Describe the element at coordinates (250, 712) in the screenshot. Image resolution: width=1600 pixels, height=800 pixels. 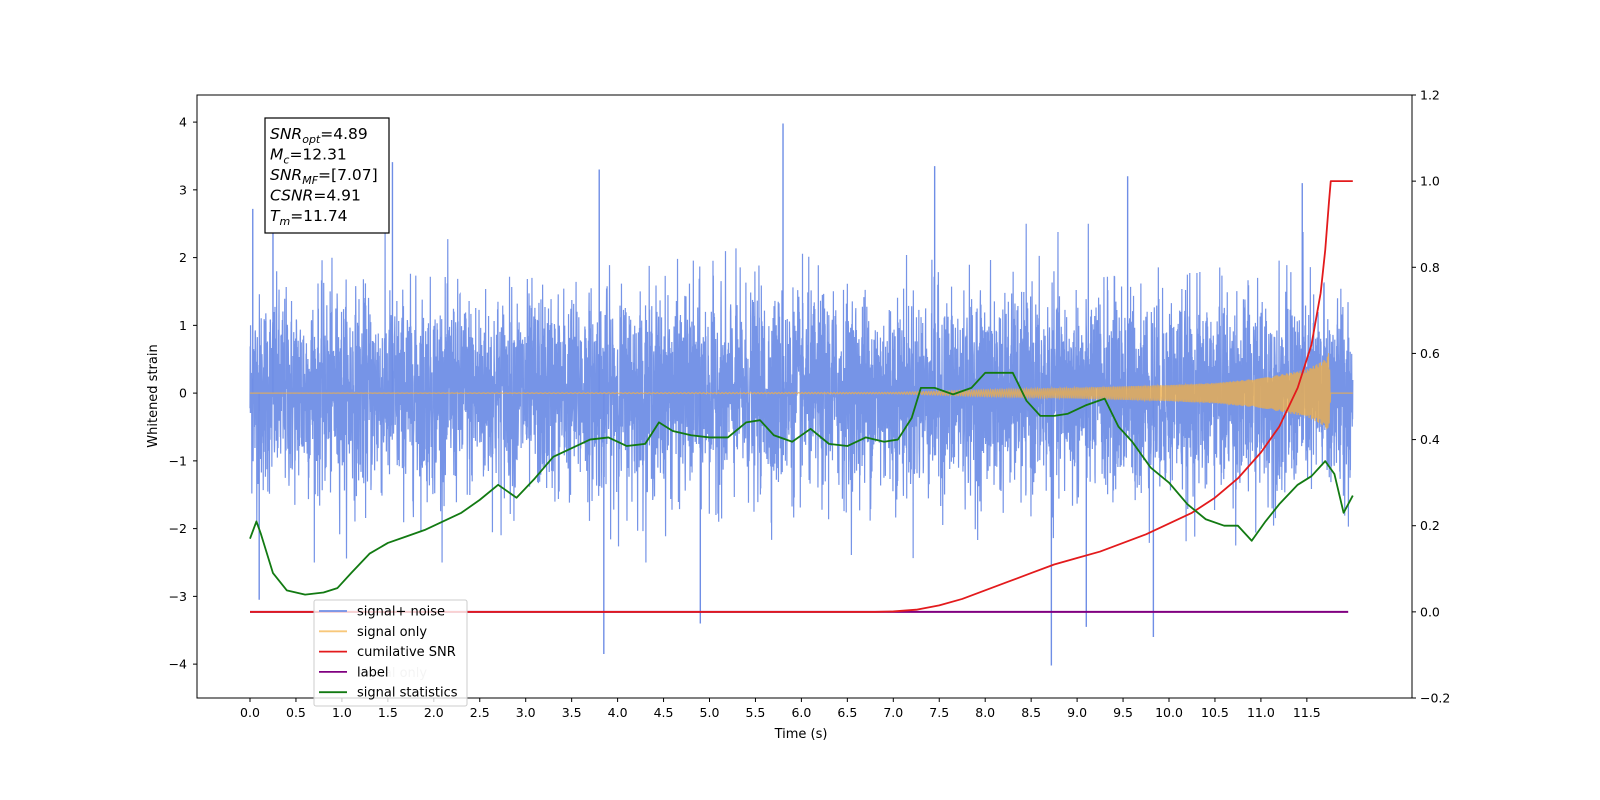
I see `x-tick-label: 0.0` at that location.